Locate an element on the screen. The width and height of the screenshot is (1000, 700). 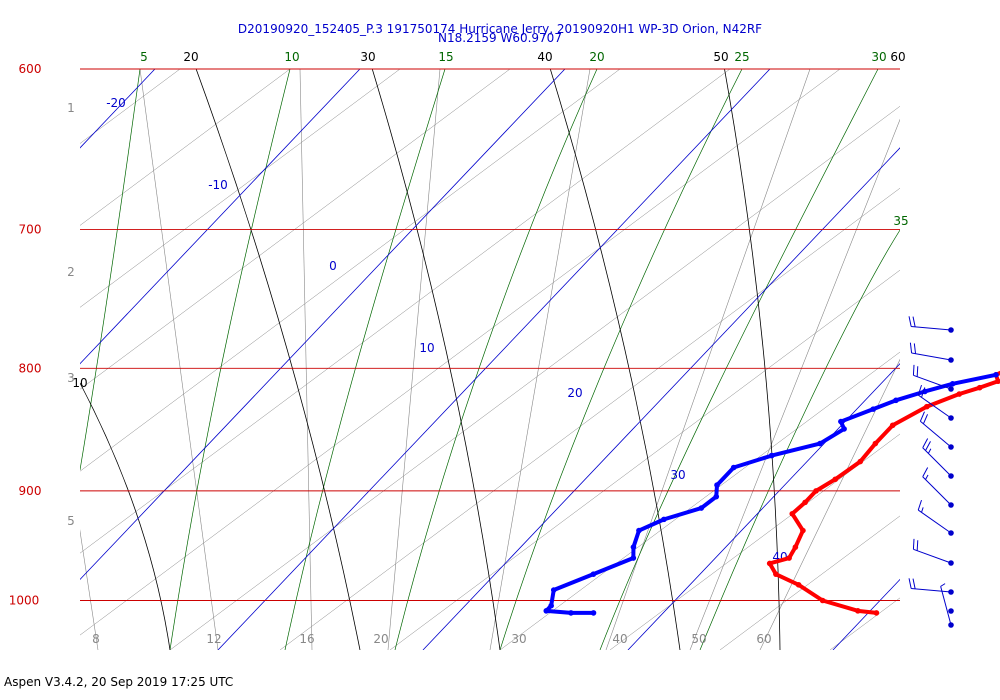
moist-adiabat-label: 25 is located at coordinates (741, 57).